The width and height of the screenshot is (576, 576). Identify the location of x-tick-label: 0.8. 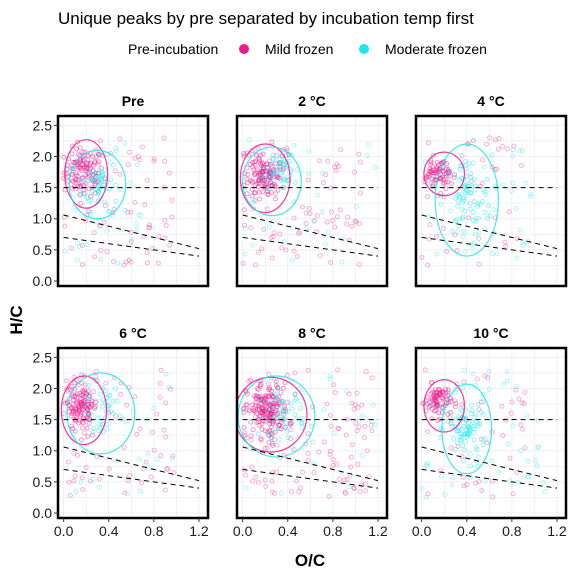
(512, 531).